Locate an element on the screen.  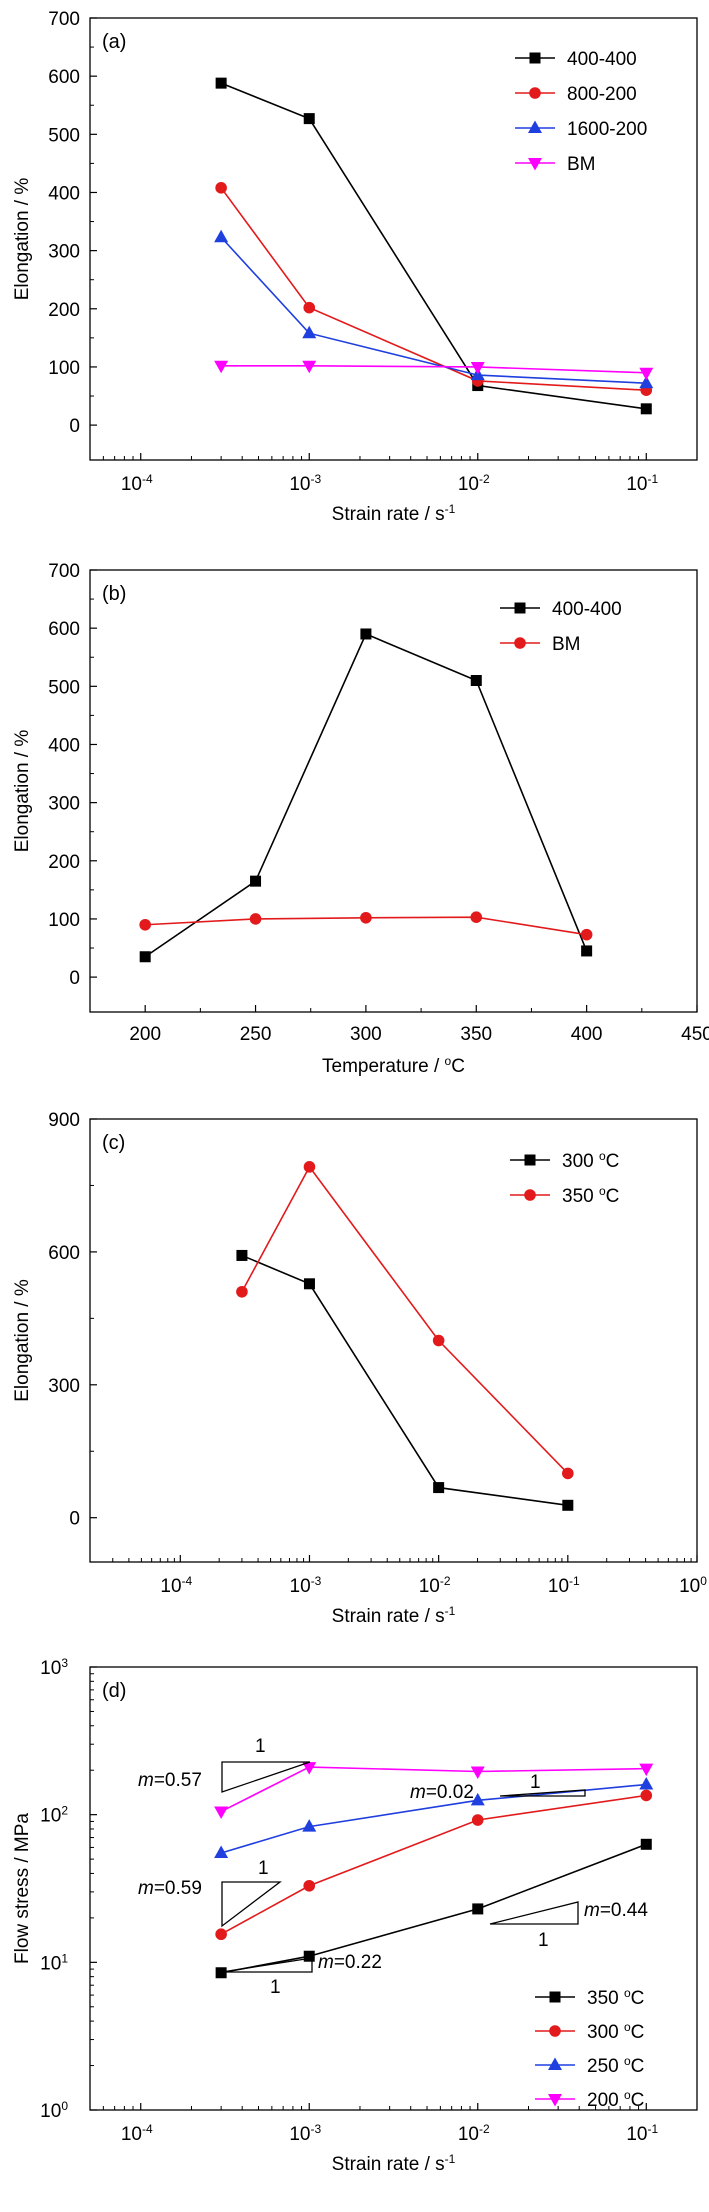
legend-entry: 200 oC is located at coordinates (589, 2099).